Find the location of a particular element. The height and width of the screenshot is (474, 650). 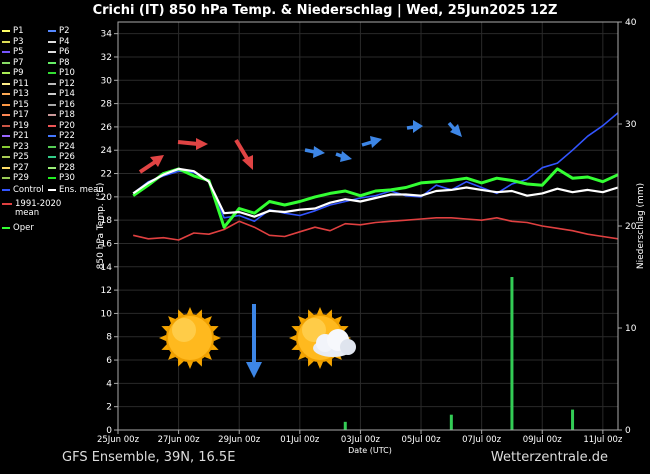

legend-item-p29: P29 is located at coordinates (25, 178).